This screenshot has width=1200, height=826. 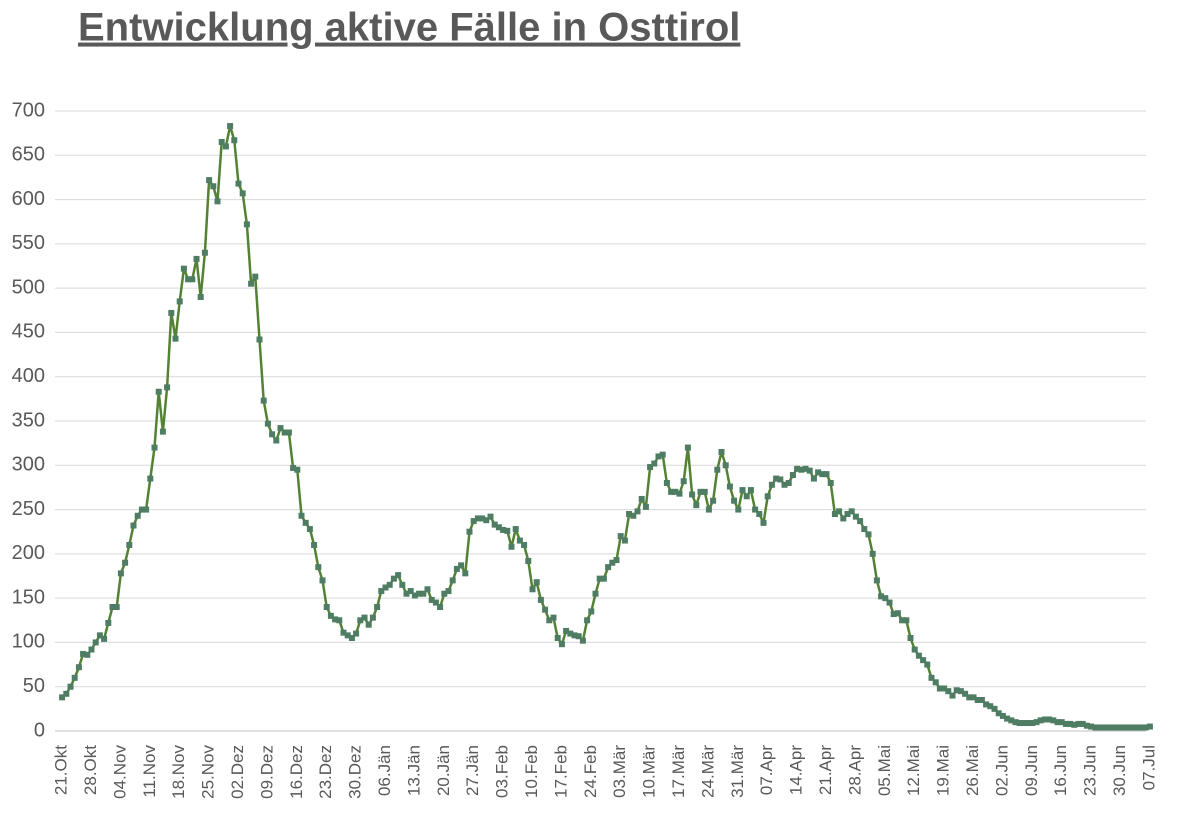 What do you see at coordinates (34, 686) in the screenshot?
I see `y-tick-label: 50` at bounding box center [34, 686].